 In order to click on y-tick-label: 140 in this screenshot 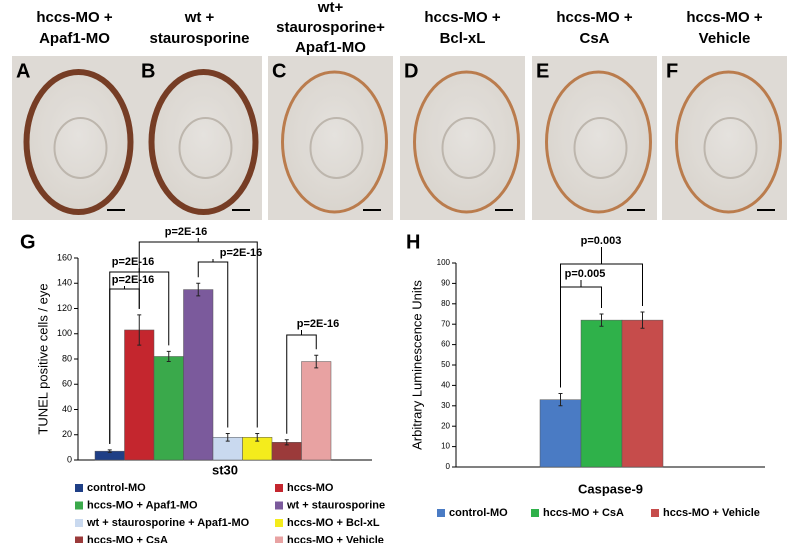, I will do `click(64, 283)`.